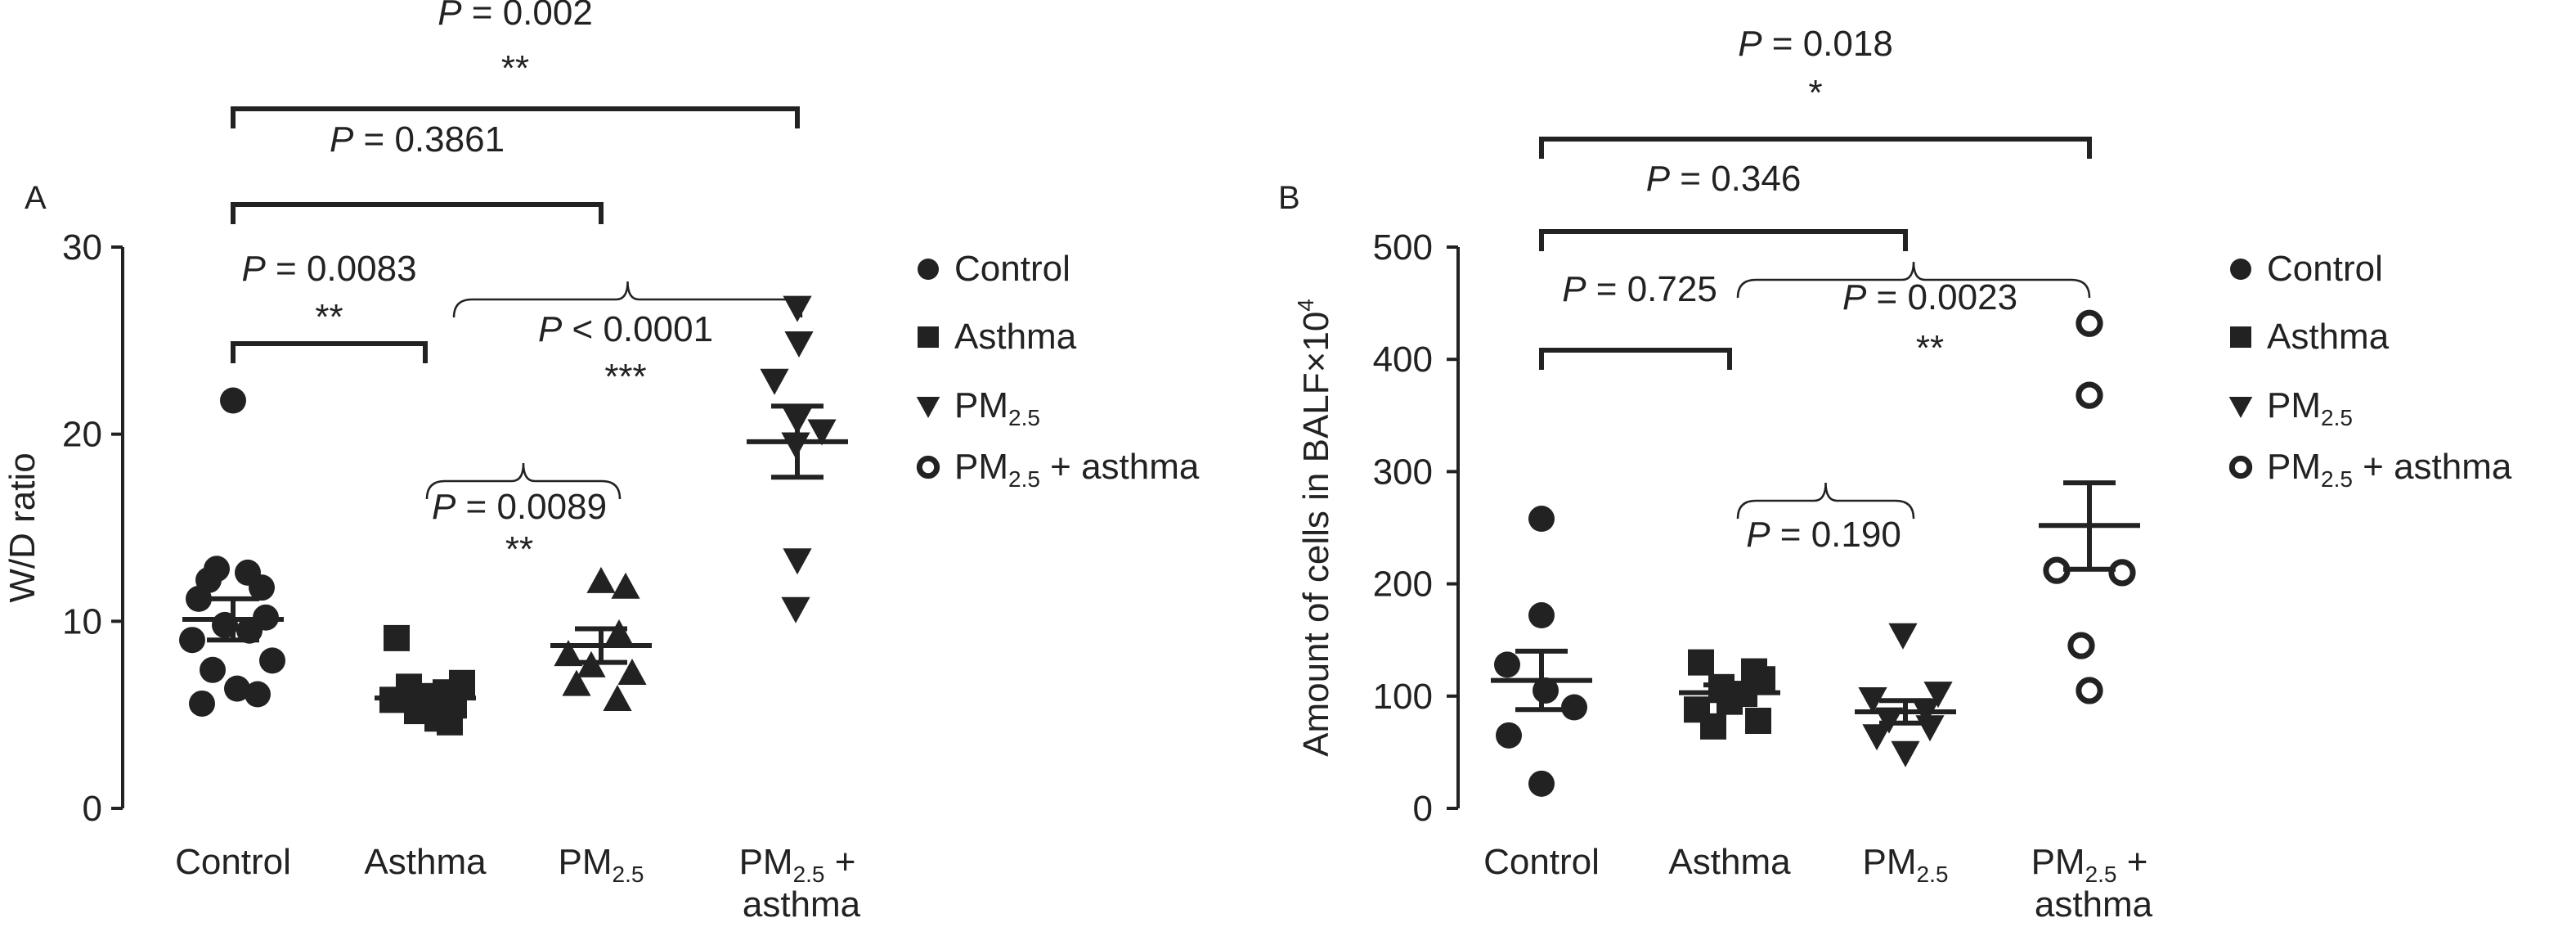 This screenshot has height=945, width=2576. I want to click on p-value-label: P = 0.0083, so click(328, 269).